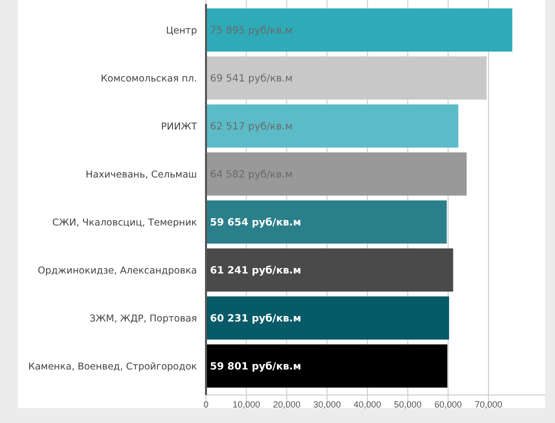 Image resolution: width=555 pixels, height=423 pixels. What do you see at coordinates (141, 174) in the screenshot?
I see `y-tick-label: Нахичевань, Сельмаш` at bounding box center [141, 174].